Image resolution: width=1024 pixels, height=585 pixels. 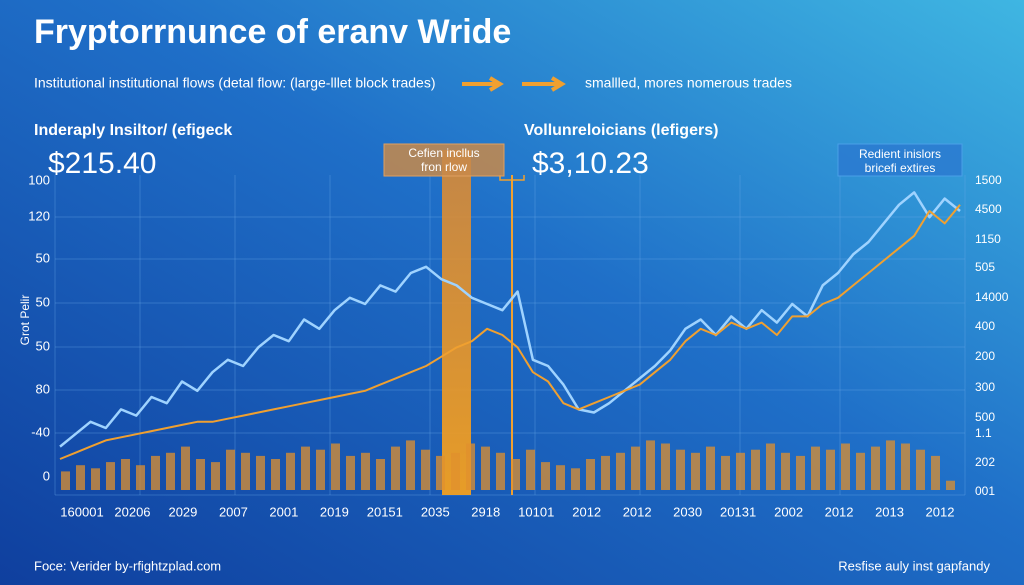 I want to click on x-tick-label: 2019, so click(x=334, y=511).